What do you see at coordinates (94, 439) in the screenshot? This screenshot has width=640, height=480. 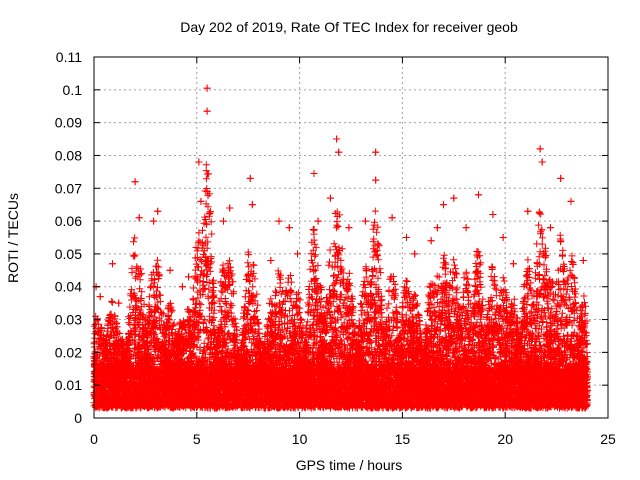 I see `x-tick-label: 0` at bounding box center [94, 439].